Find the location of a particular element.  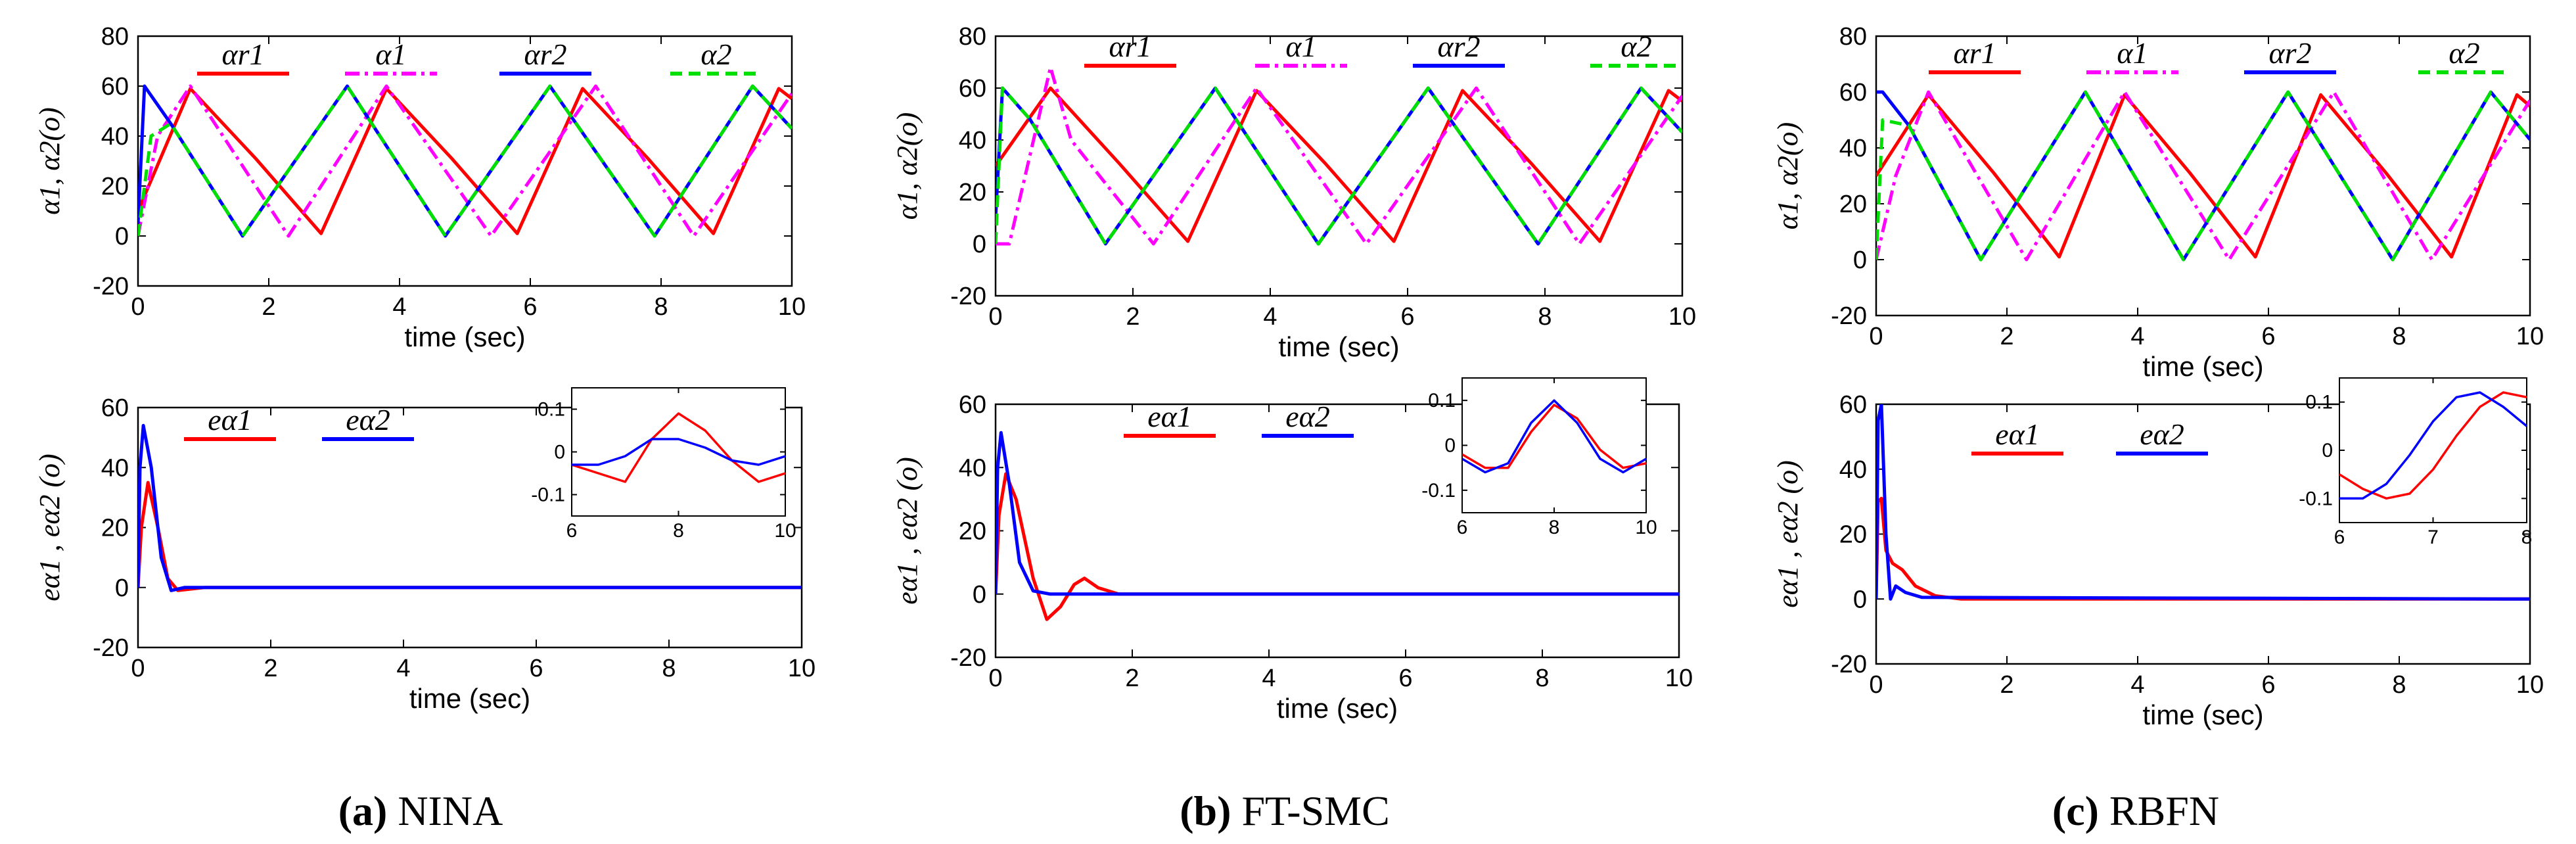

inset-plot: 6 7 8 -0.1 0 0.1 is located at coordinates (2416, 462).